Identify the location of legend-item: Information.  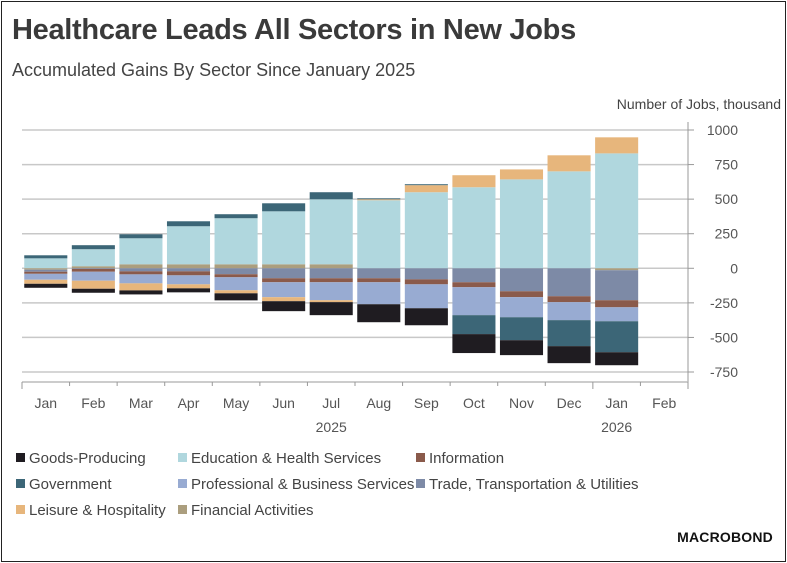
(460, 458).